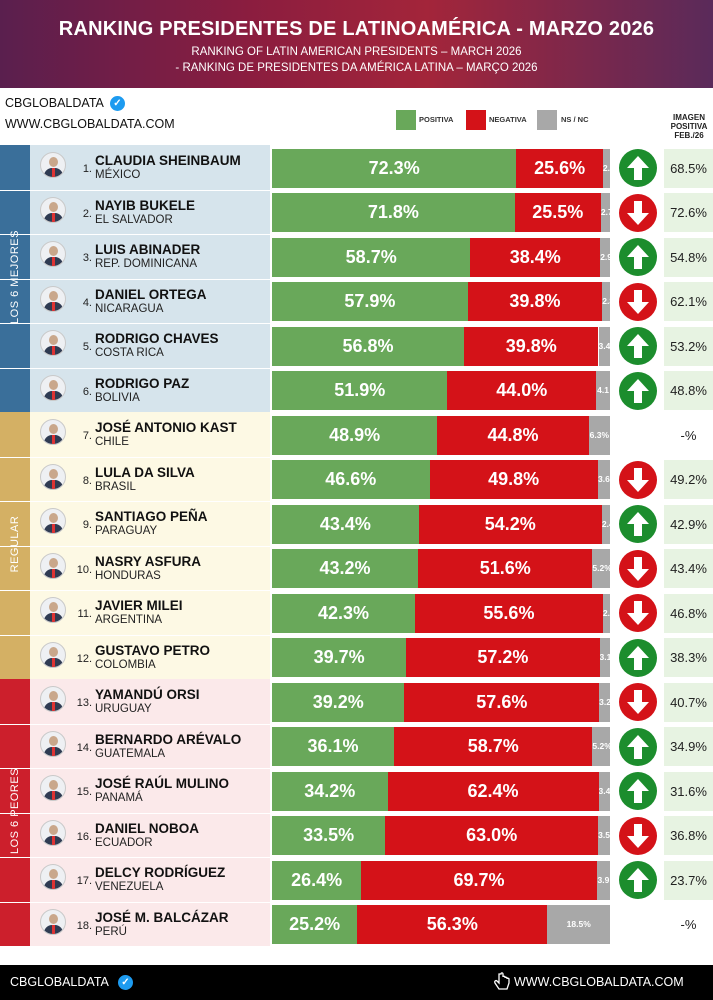 This screenshot has height=1000, width=713. Describe the element at coordinates (505, 568) in the screenshot. I see `bar-negative-label: 51.6%` at that location.